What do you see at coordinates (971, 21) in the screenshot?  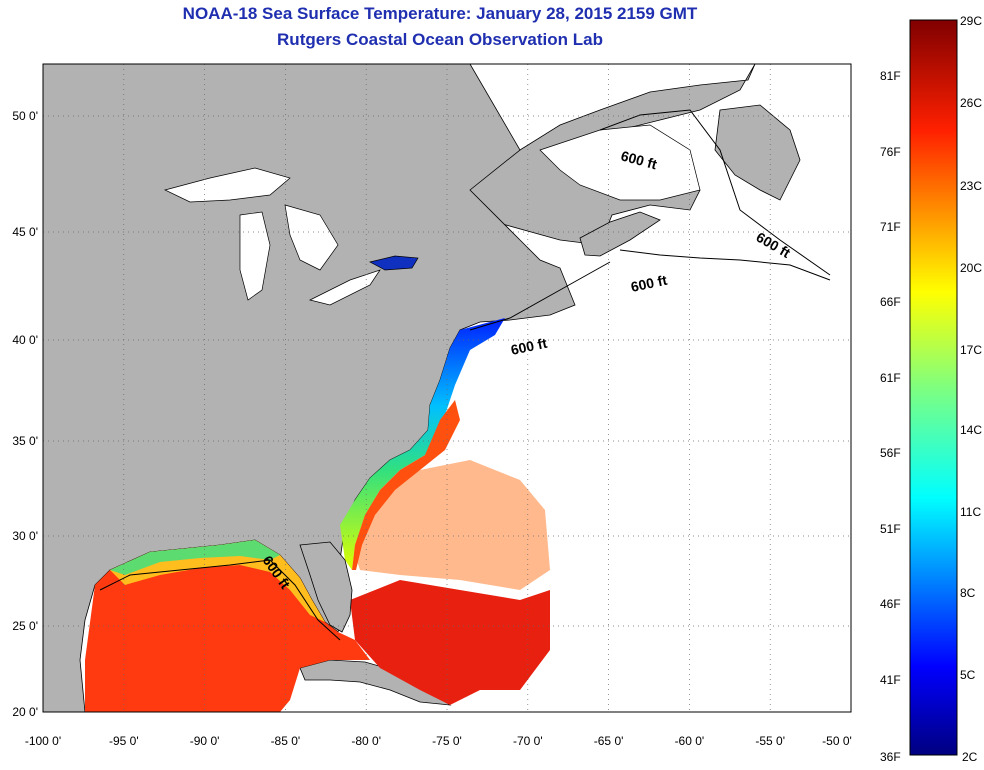 I see `colorbar-c-label: 29C` at bounding box center [971, 21].